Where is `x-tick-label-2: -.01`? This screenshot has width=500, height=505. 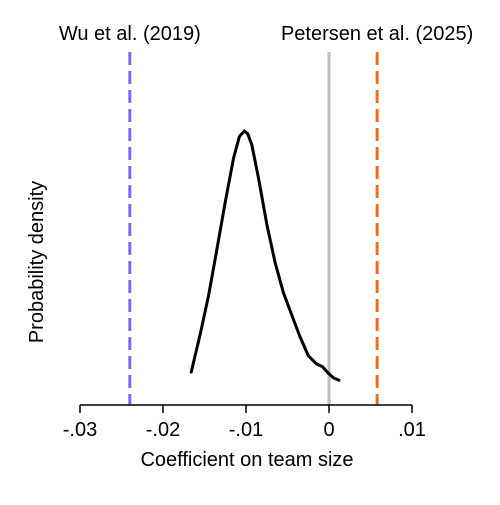
x-tick-label-2: -.01 is located at coordinates (246, 430).